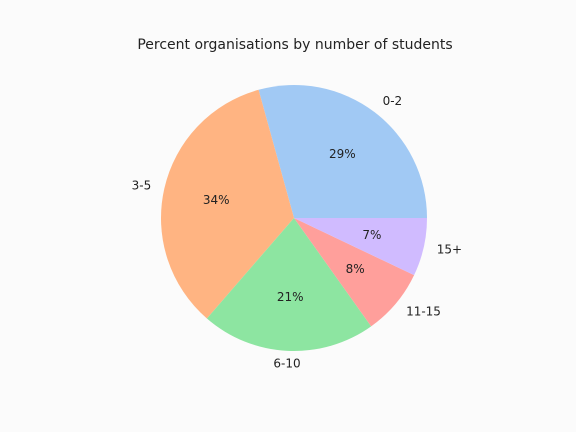 This screenshot has height=432, width=576. I want to click on value-label: 29%, so click(342, 154).